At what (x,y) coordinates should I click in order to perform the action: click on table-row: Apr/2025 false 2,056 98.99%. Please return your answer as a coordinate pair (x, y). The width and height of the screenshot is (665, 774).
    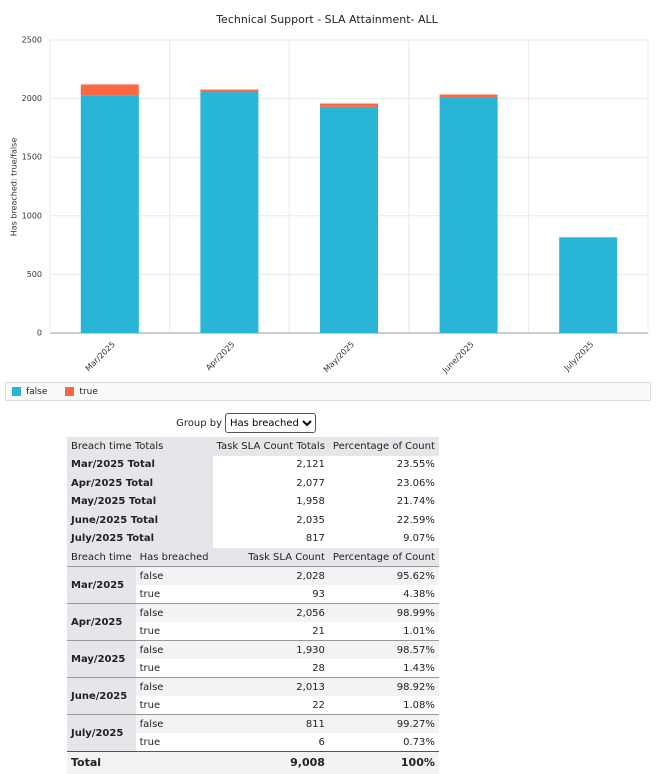
    Looking at the image, I should click on (253, 622).